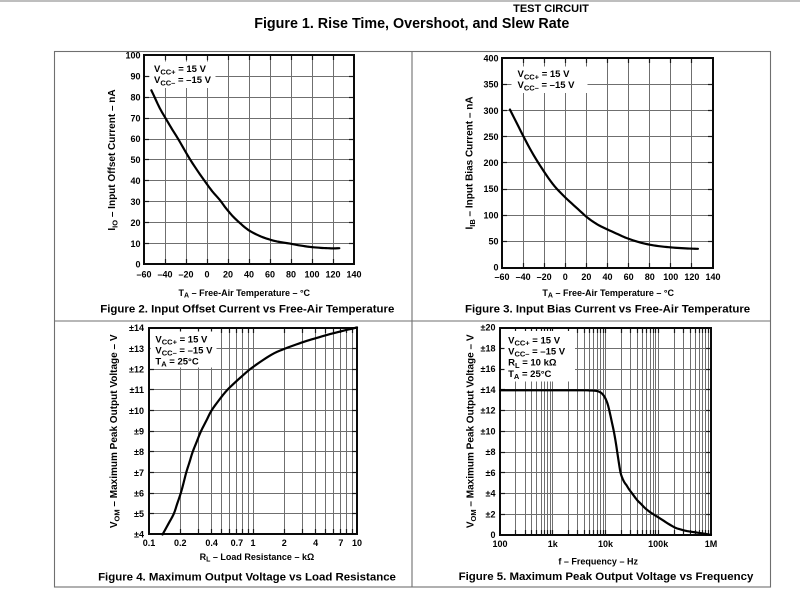  I want to click on svg-text: 1k, so click(553, 544).